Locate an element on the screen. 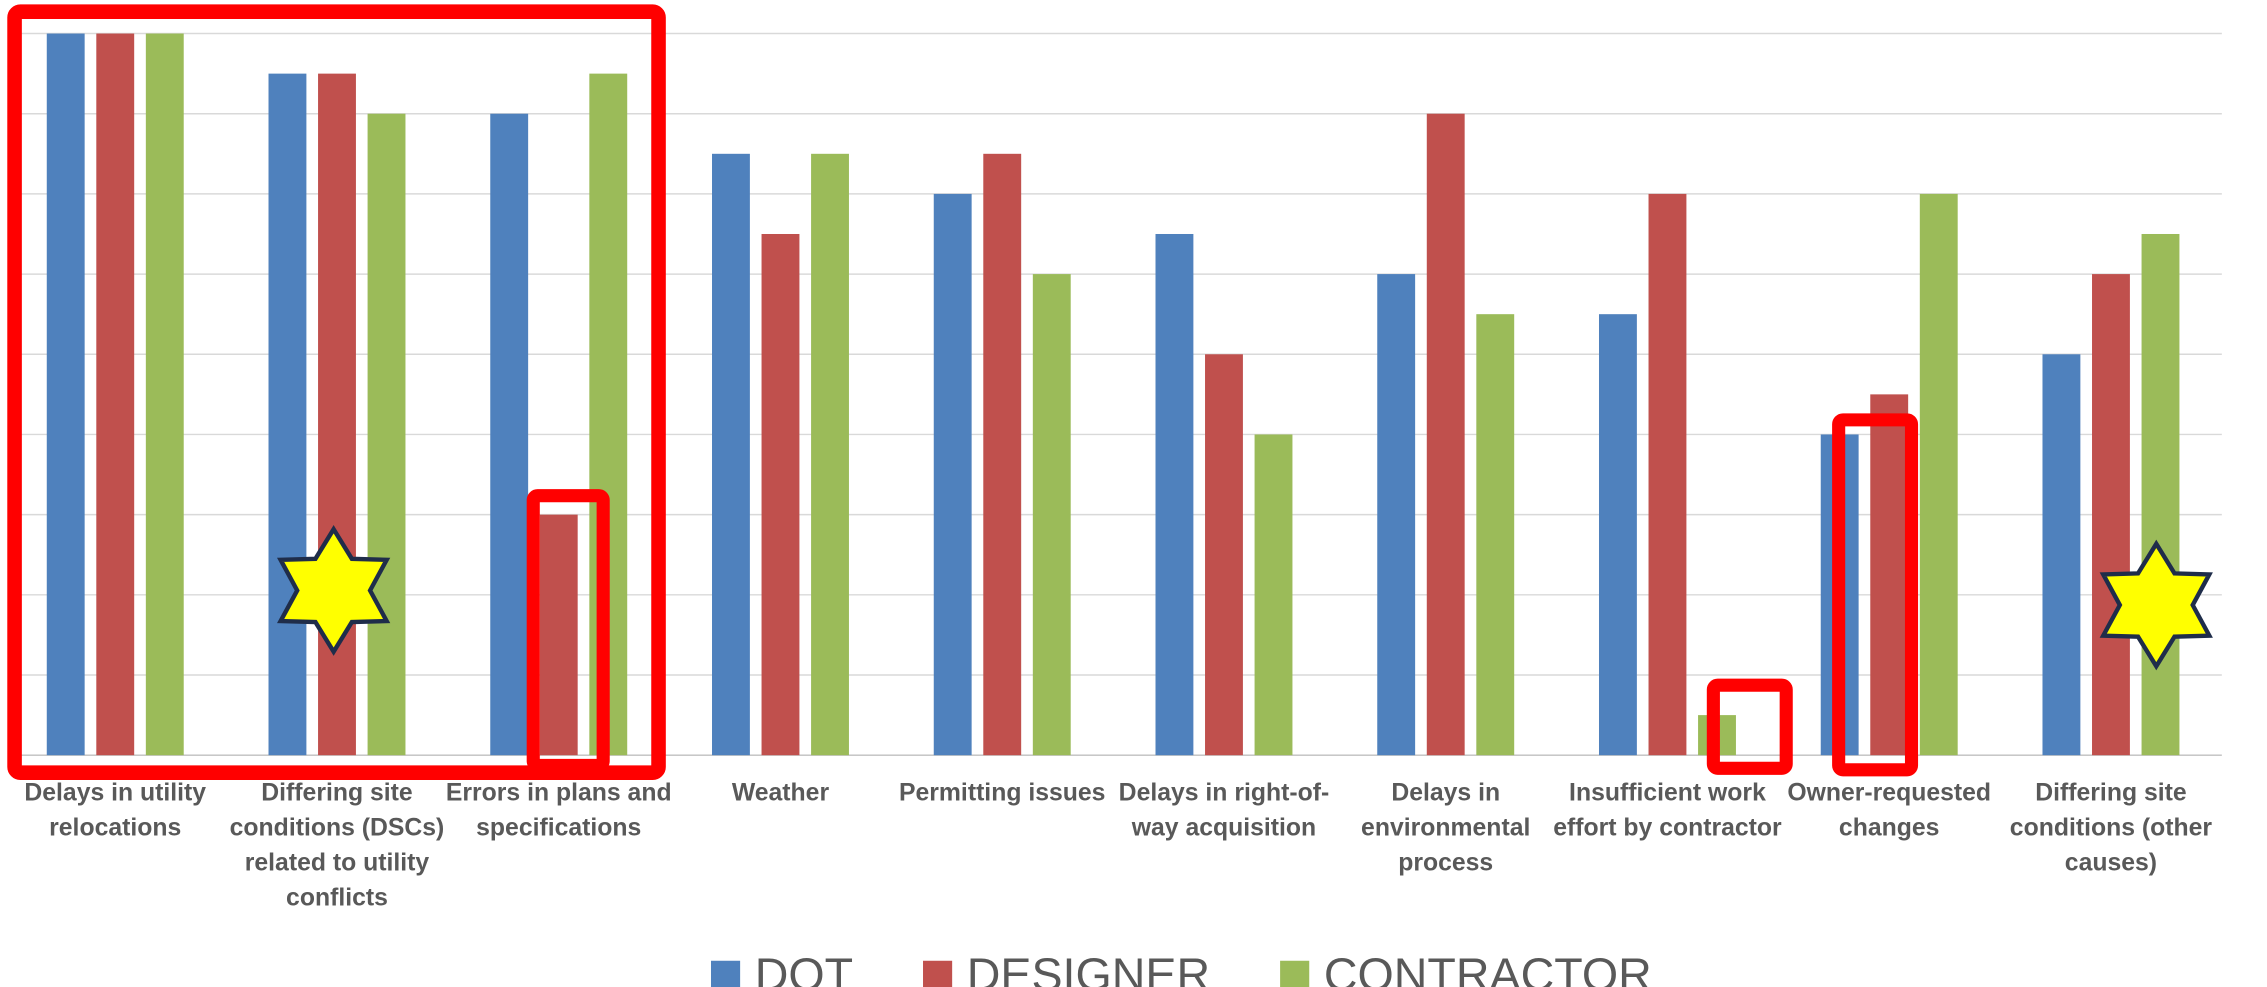  x-tick-label-box: Delays in right-of-way acquisition is located at coordinates (1224, 810).